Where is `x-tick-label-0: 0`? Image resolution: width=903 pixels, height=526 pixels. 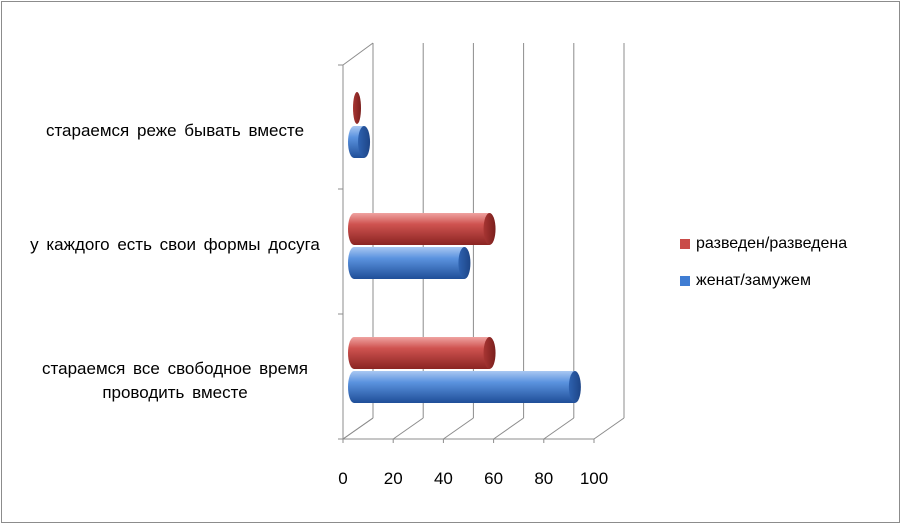 x-tick-label-0: 0 is located at coordinates (342, 478).